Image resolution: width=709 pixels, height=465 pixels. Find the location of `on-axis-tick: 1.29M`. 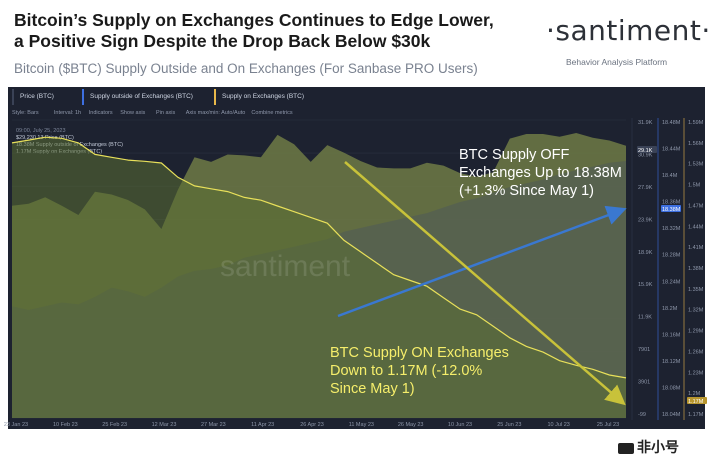

on-axis-tick: 1.29M is located at coordinates (696, 332).